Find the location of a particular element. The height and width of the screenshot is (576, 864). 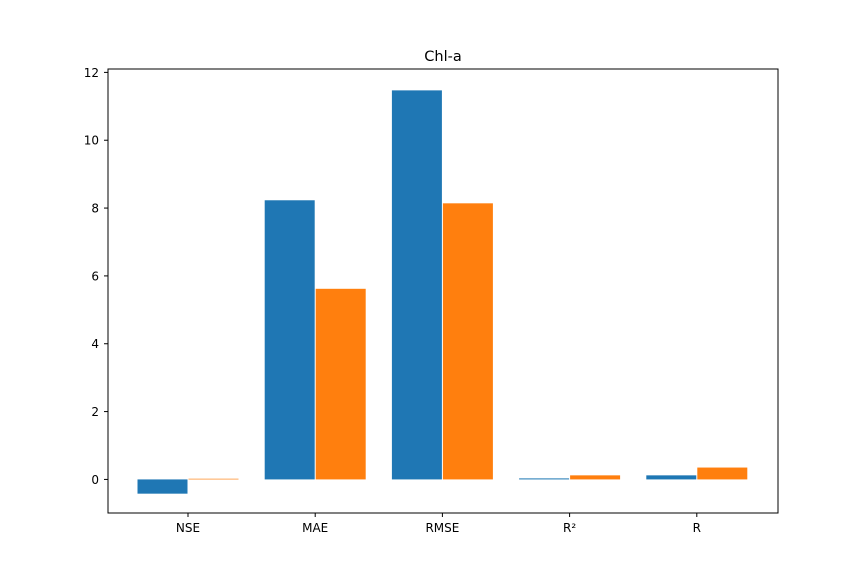

y-tick-label: 2 is located at coordinates (95, 412).